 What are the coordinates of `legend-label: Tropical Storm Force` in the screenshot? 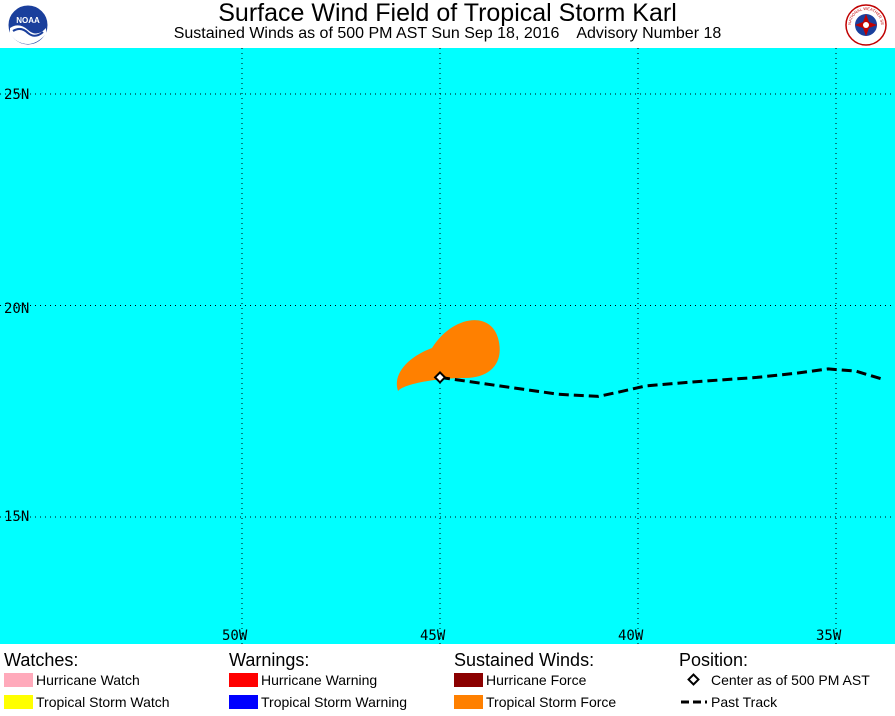 It's located at (551, 702).